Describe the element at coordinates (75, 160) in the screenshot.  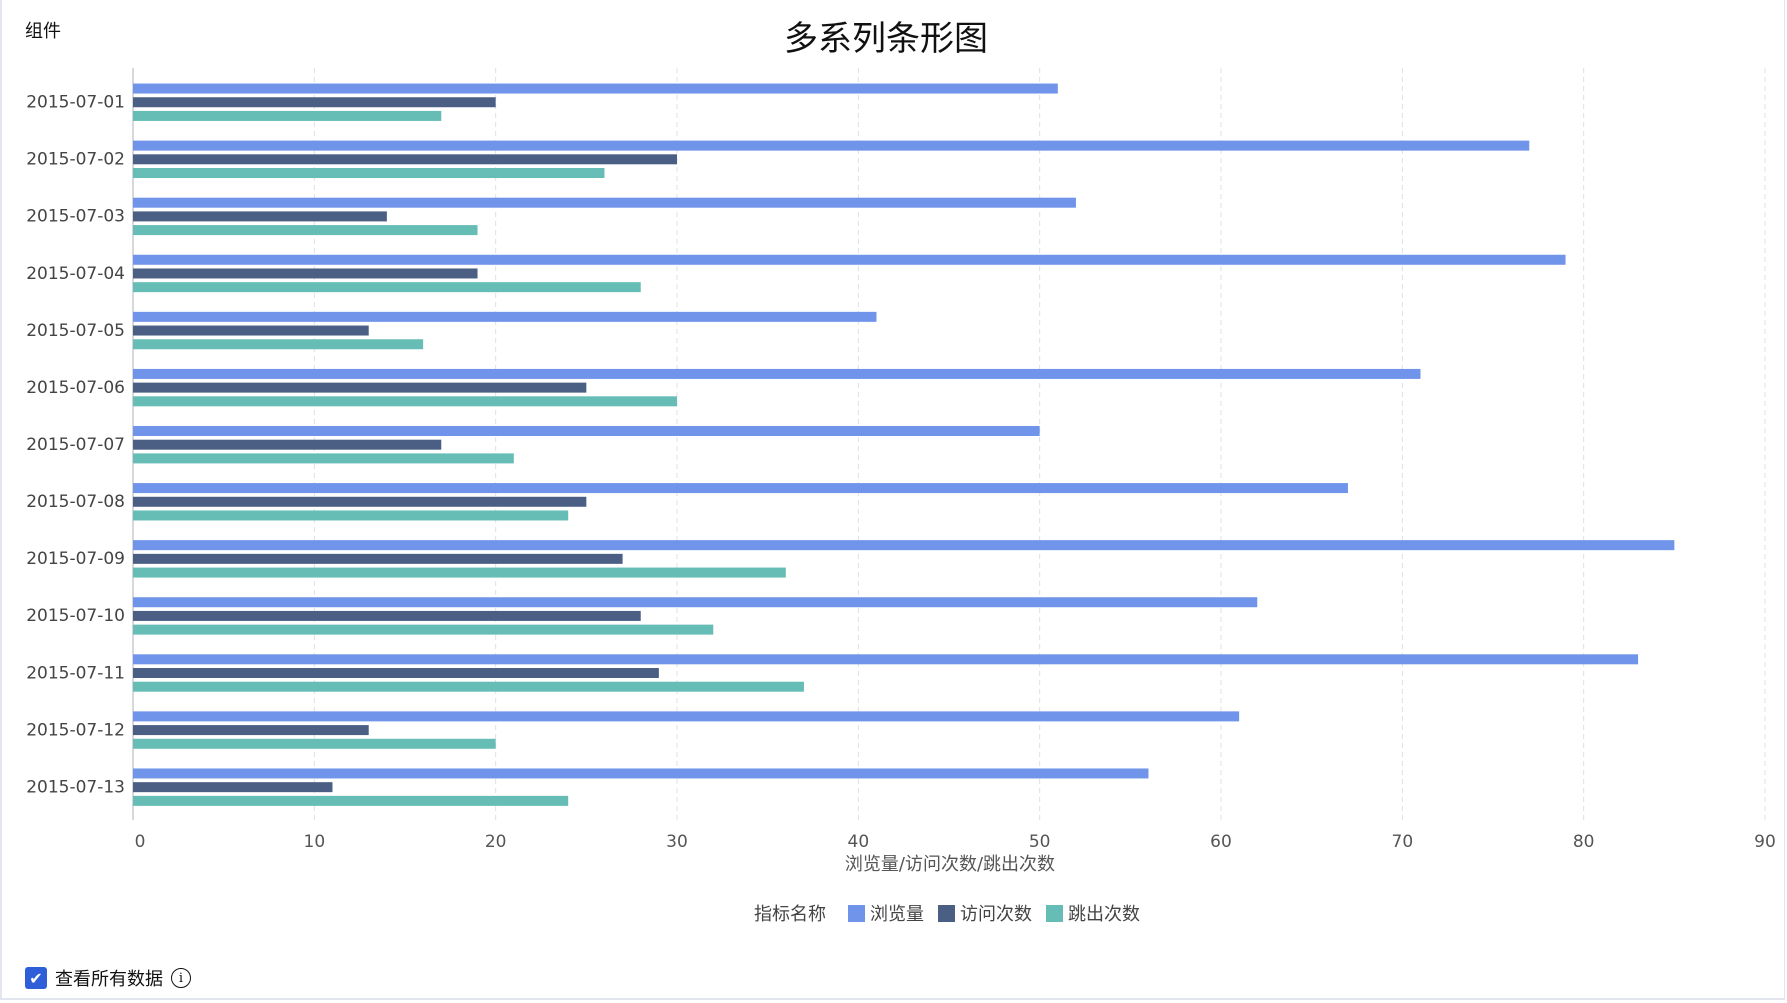
I see `y-tick-label: 2015-07-02` at that location.